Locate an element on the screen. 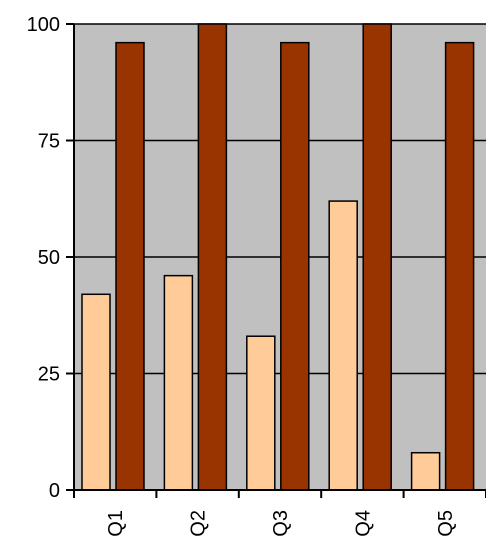  bar-series-2-Q5 is located at coordinates (459, 266).